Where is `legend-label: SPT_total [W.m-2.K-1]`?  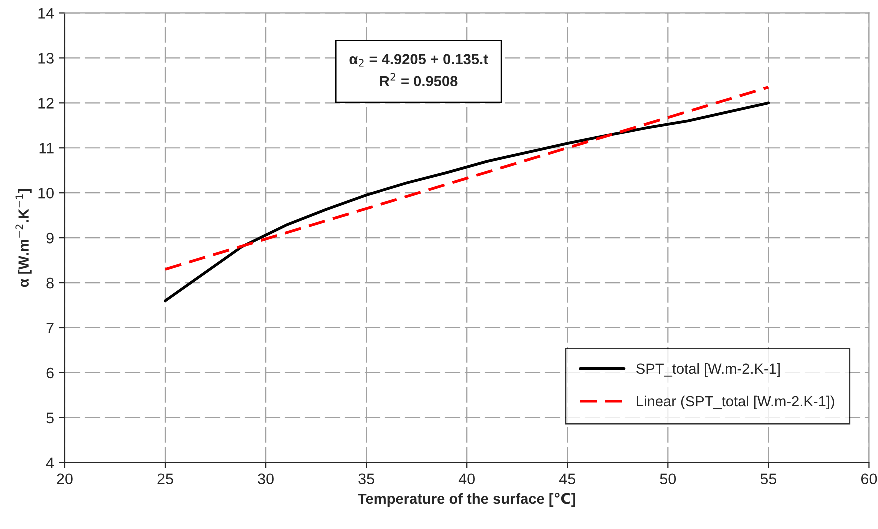
legend-label: SPT_total [W.m-2.K-1] is located at coordinates (708, 370).